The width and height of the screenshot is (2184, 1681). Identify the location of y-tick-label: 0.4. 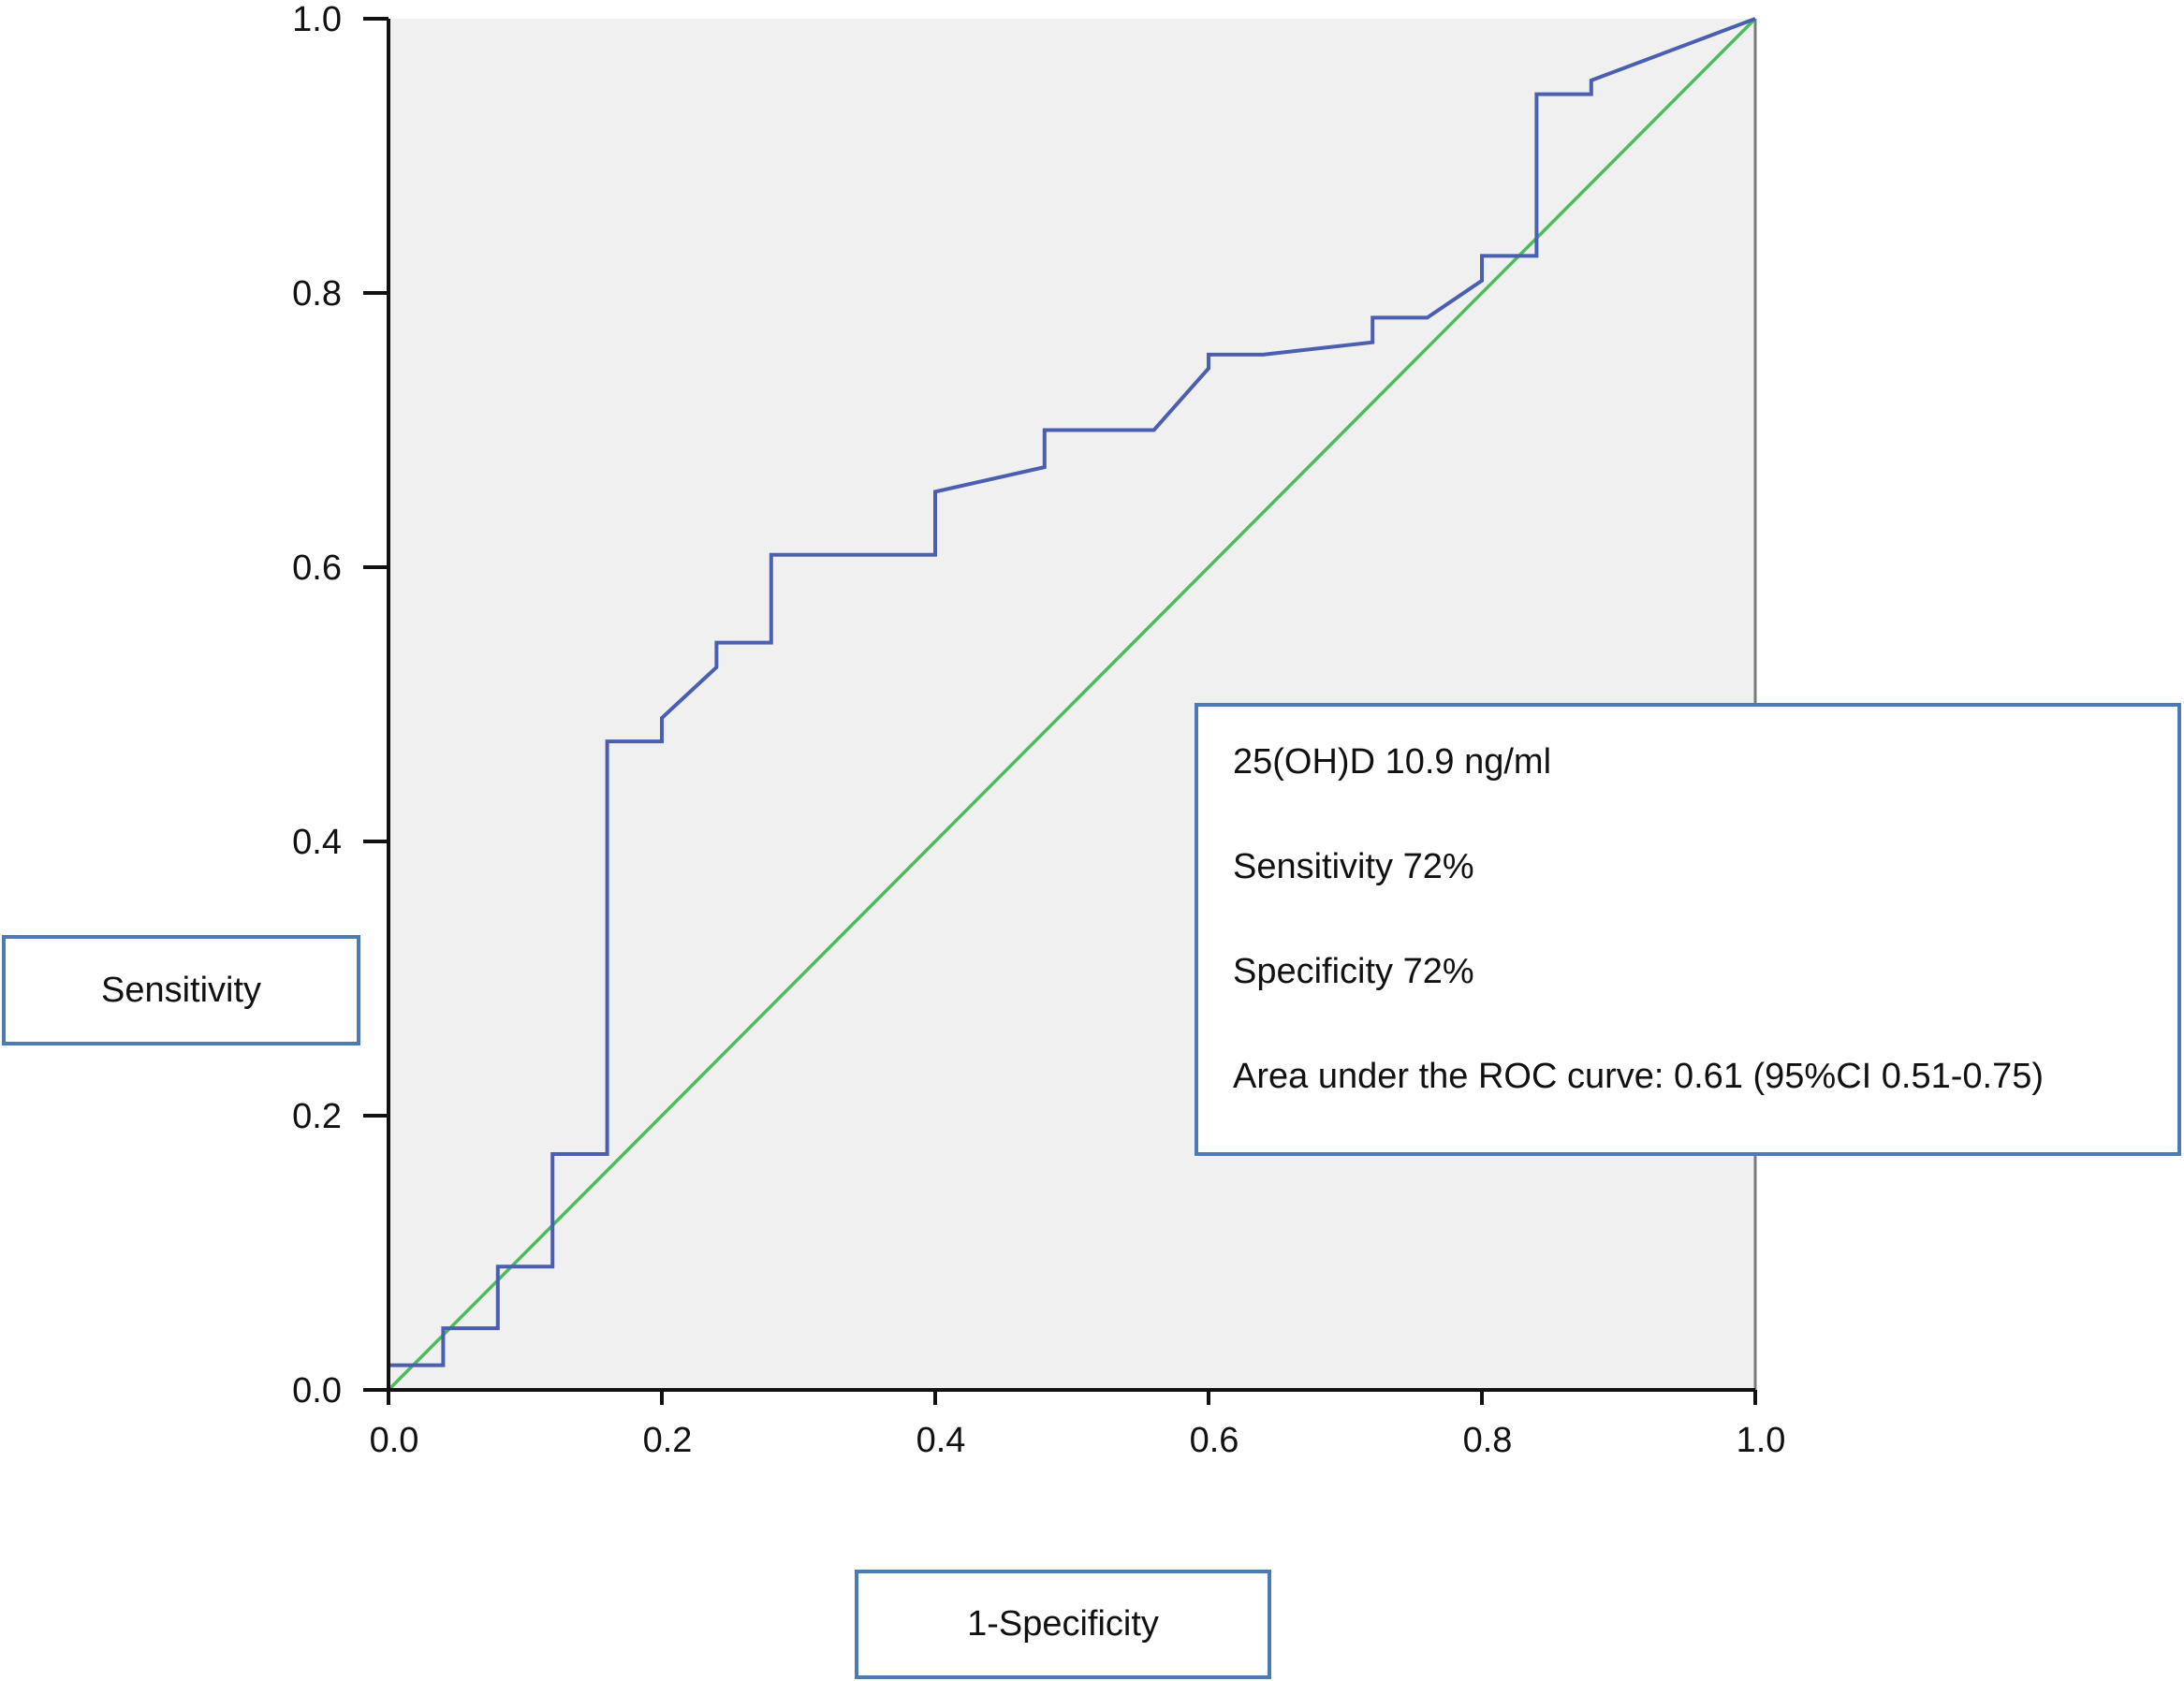
(317, 842).